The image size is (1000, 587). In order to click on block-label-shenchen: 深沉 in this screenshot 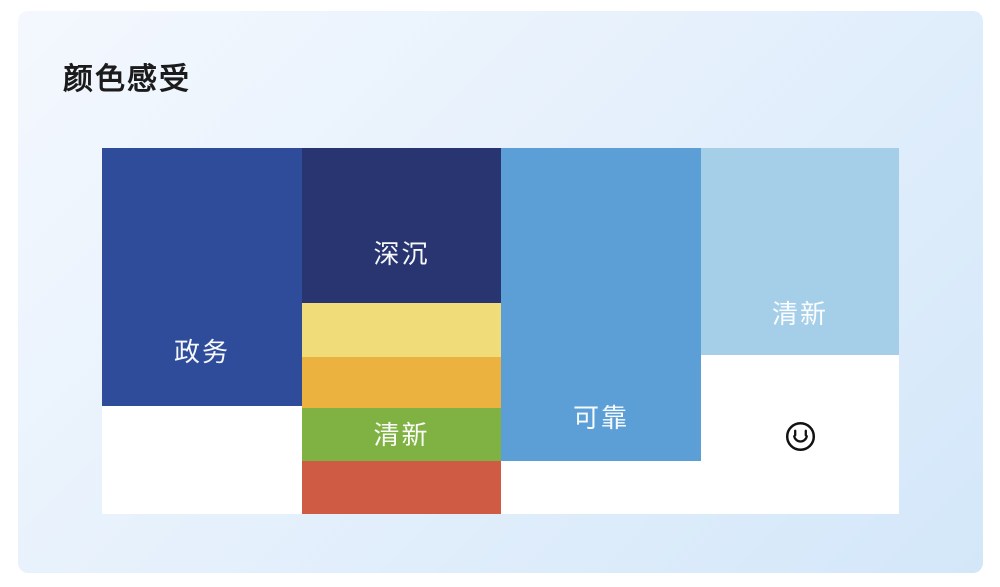, I will do `click(401, 254)`.